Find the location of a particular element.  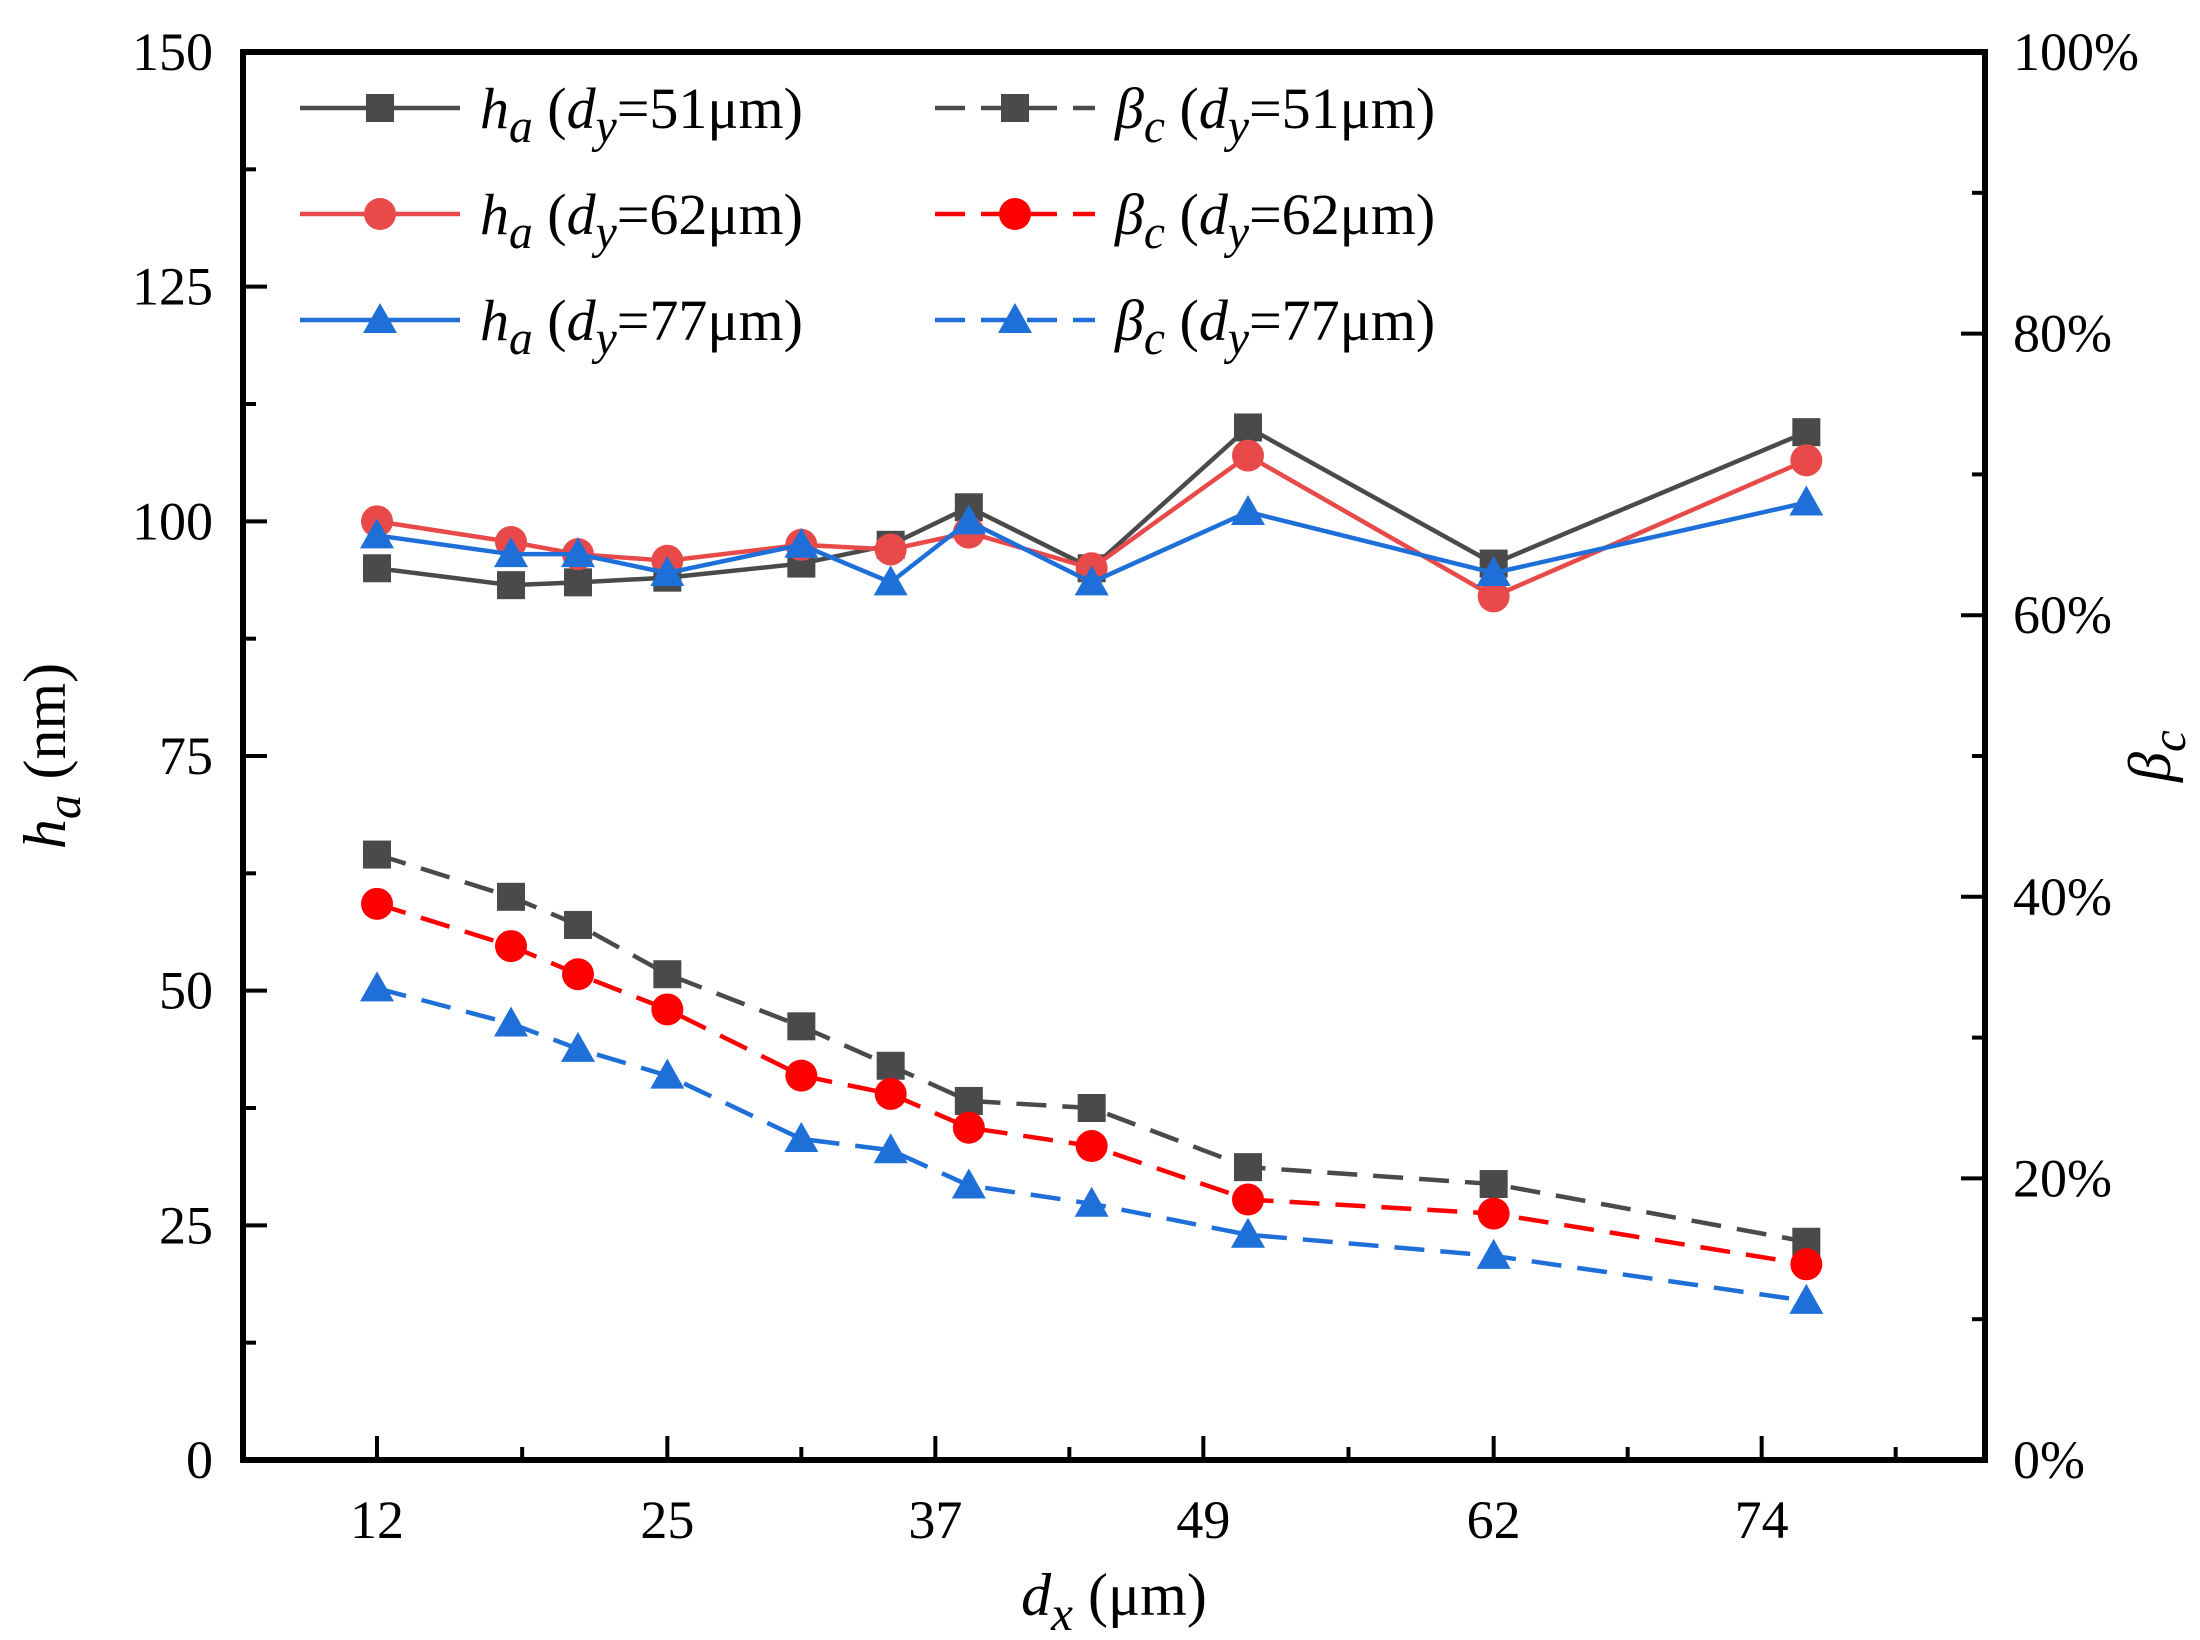

x-axis-title: dx (μm) is located at coordinates (1114, 1598).